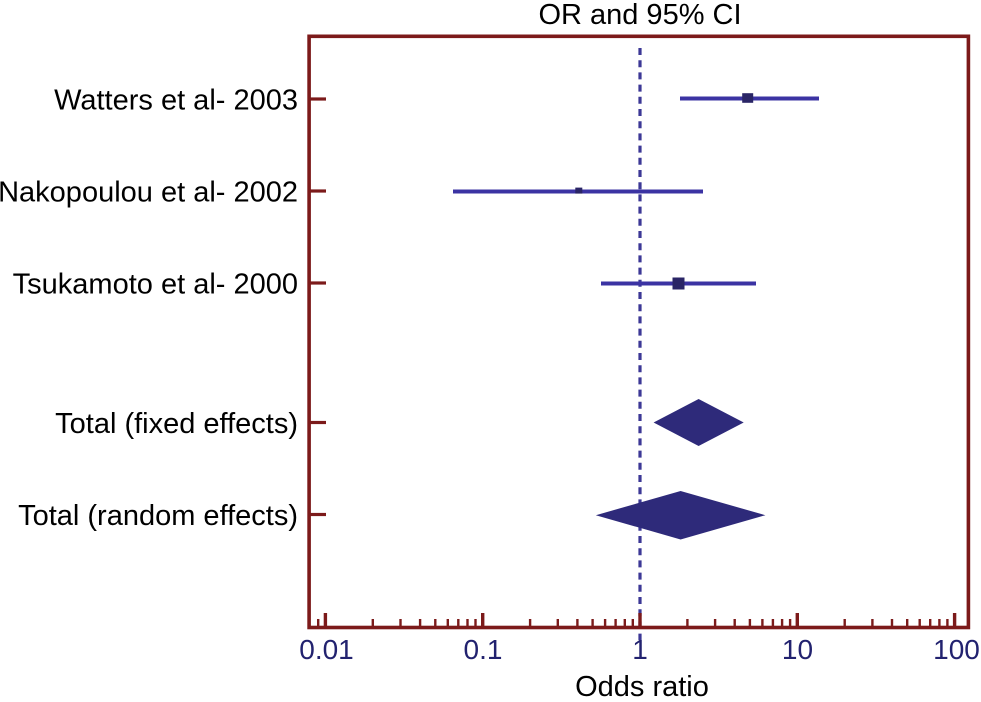 The height and width of the screenshot is (702, 981). Describe the element at coordinates (155, 285) in the screenshot. I see `svg-text: Tsukamoto et al- 2000` at that location.